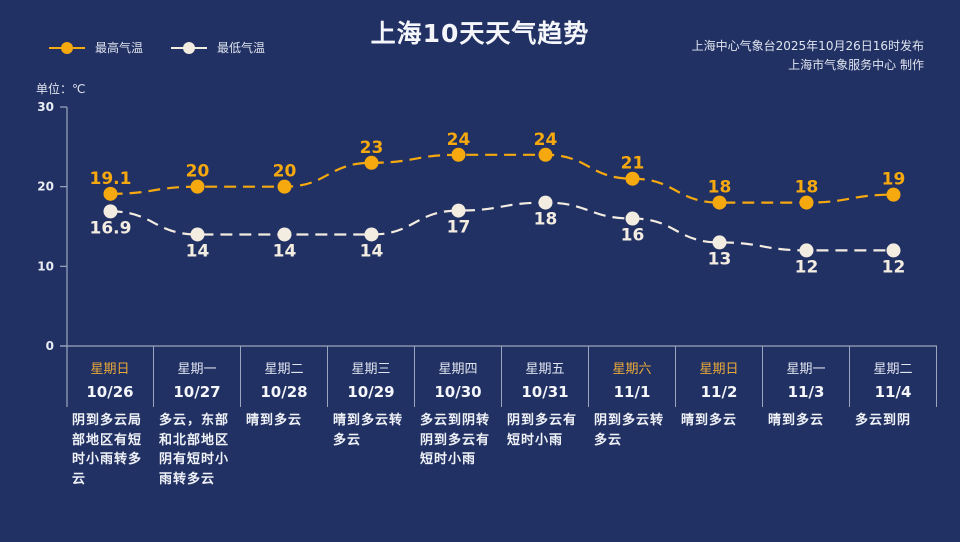 The width and height of the screenshot is (960, 542). Describe the element at coordinates (110, 392) in the screenshot. I see `date-label: 10/26` at that location.